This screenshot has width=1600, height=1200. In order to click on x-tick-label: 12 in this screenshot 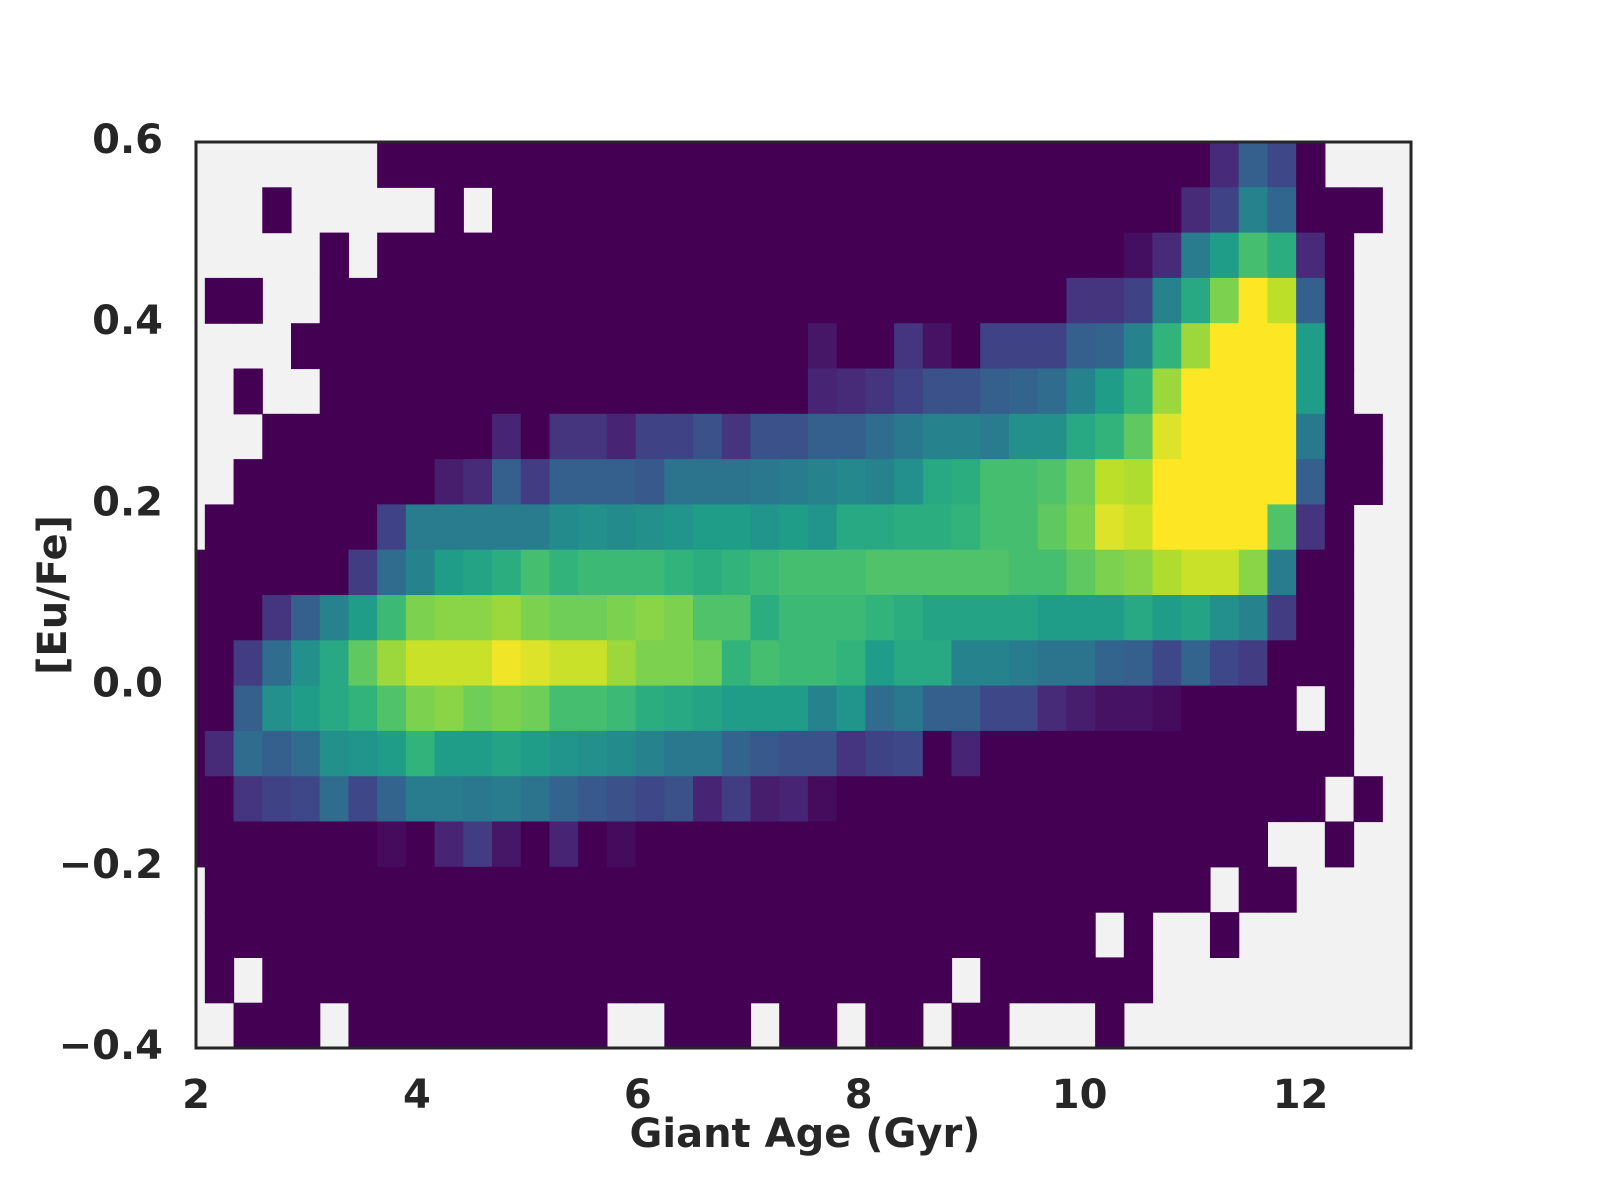, I will do `click(1301, 1095)`.